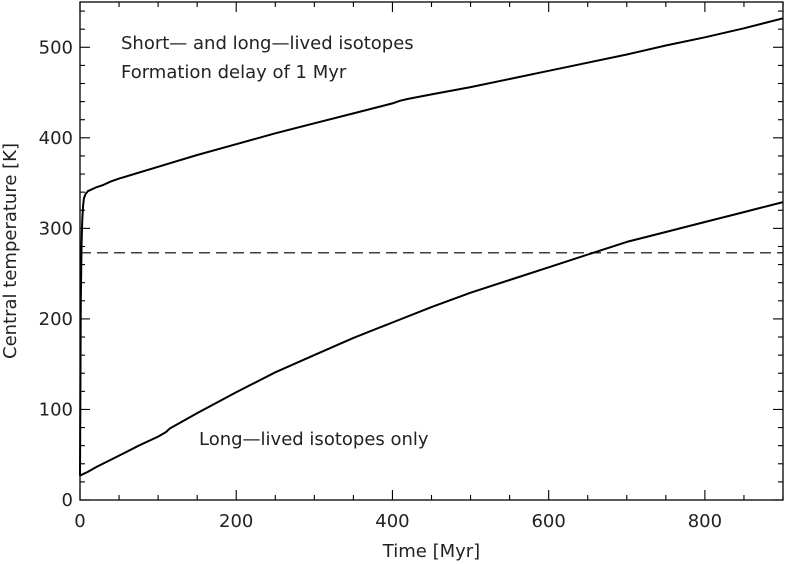 The image size is (785, 564). I want to click on x-axis-label: Time [Myr], so click(431, 551).